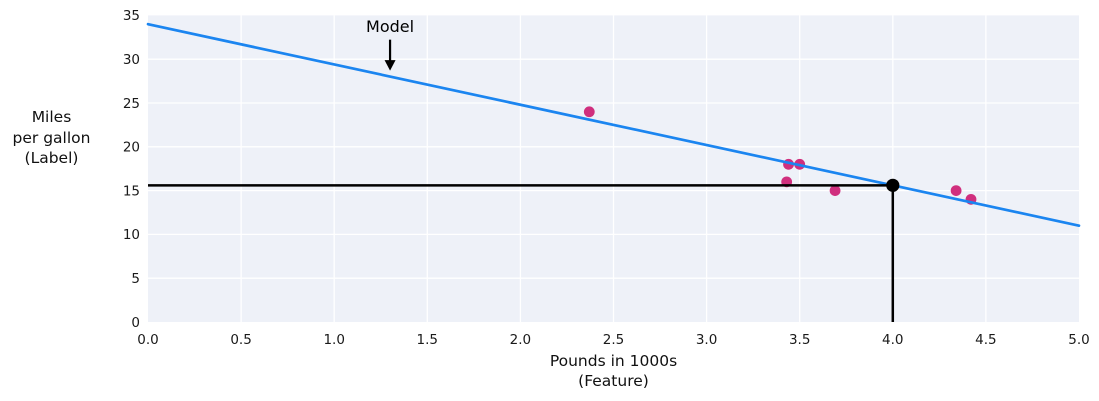 This screenshot has width=1099, height=401. What do you see at coordinates (51, 158) in the screenshot?
I see `y-axis-title-line-3: (Label)` at bounding box center [51, 158].